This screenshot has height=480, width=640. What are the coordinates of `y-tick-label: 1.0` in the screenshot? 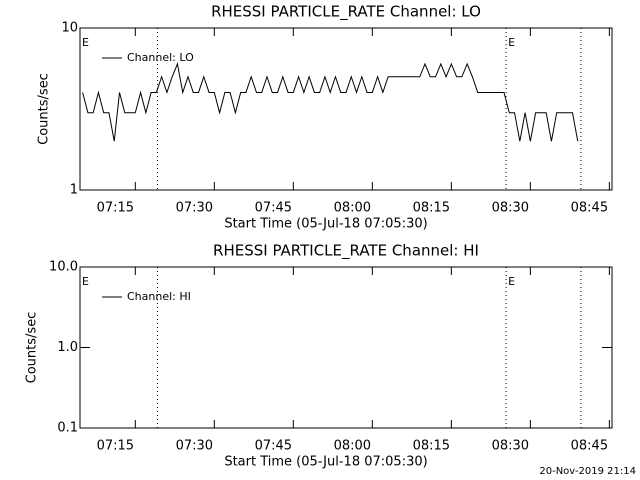 It's located at (67, 347).